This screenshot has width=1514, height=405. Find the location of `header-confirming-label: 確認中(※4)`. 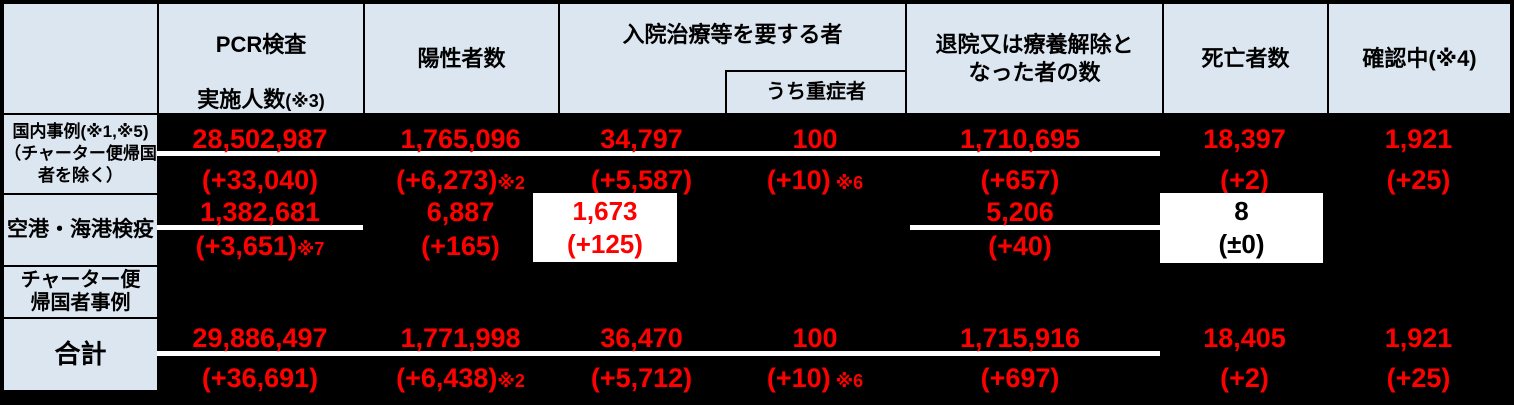

header-confirming-label: 確認中(※4) is located at coordinates (1419, 58).